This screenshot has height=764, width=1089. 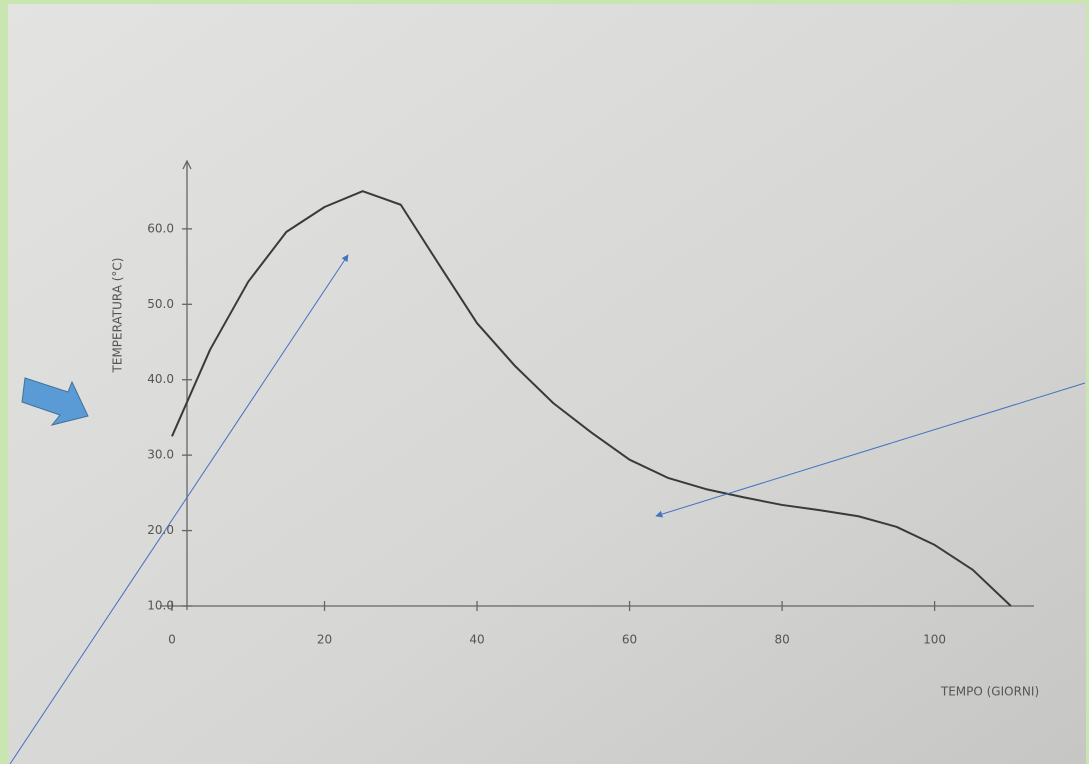 What do you see at coordinates (160, 606) in the screenshot?
I see `y-tick-label: 10.0` at bounding box center [160, 606].